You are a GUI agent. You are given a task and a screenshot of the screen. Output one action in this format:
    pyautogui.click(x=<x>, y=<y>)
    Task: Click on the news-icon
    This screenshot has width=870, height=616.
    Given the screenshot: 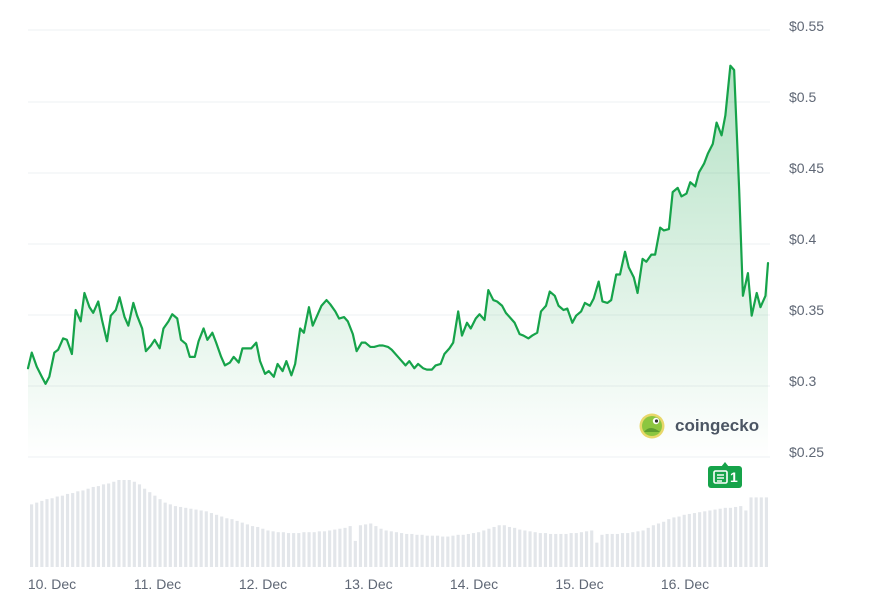 What is the action you would take?
    pyautogui.click(x=720, y=477)
    